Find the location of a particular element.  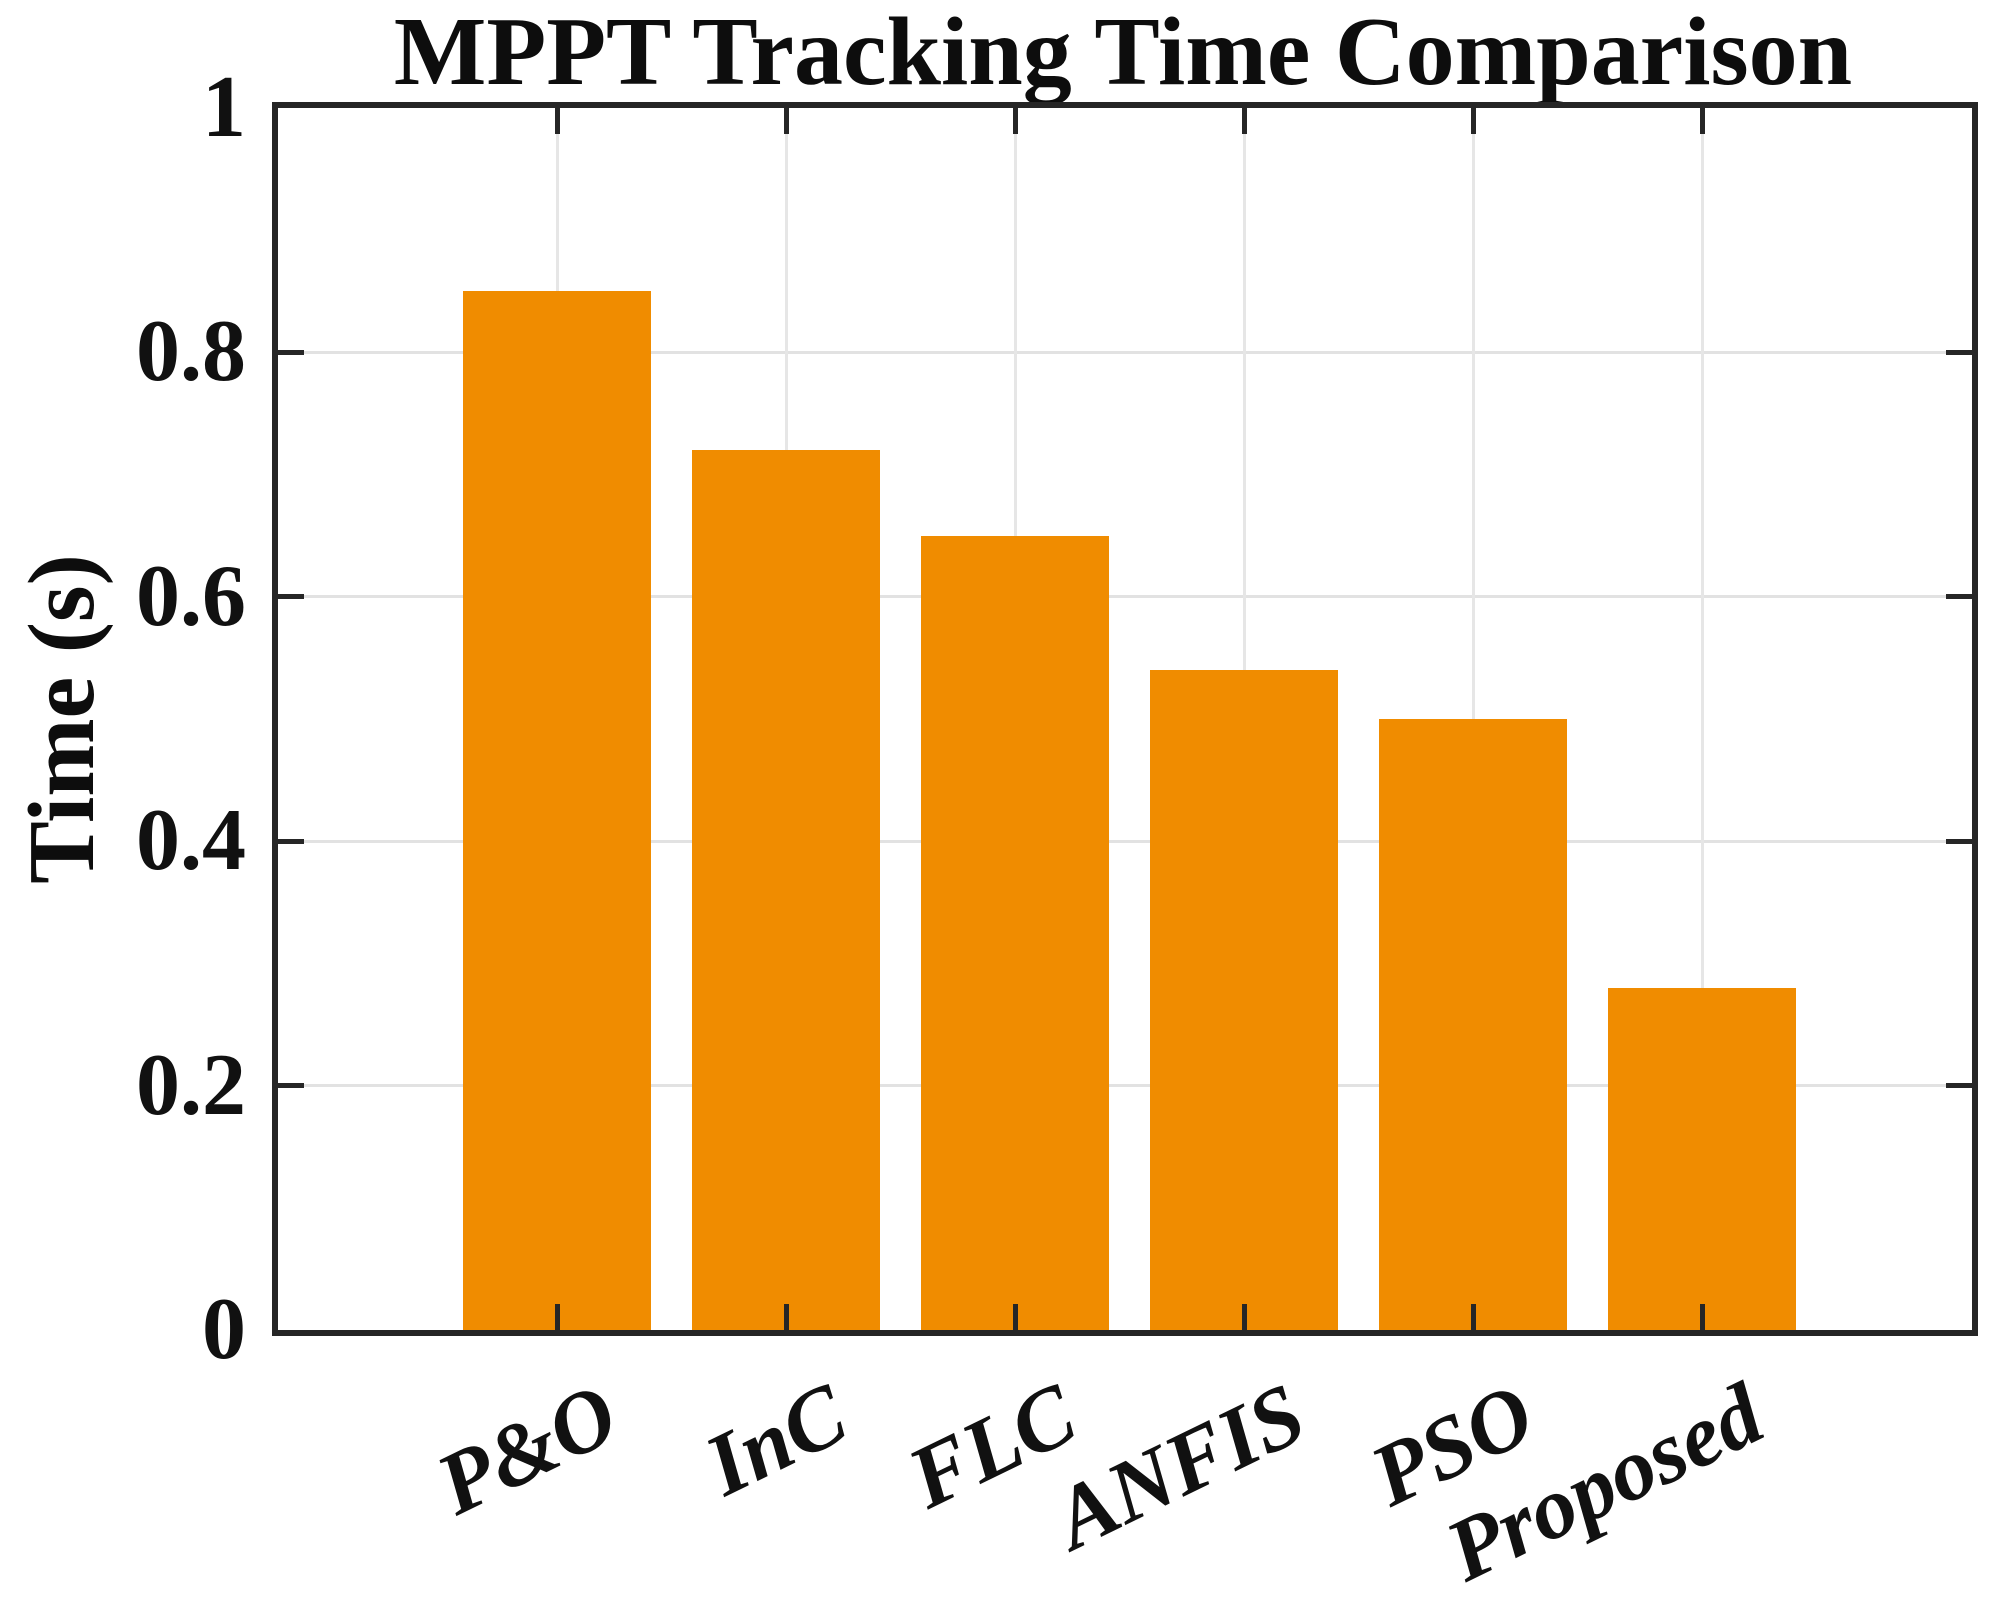

y-tick-label: 1 is located at coordinates (224, 107).